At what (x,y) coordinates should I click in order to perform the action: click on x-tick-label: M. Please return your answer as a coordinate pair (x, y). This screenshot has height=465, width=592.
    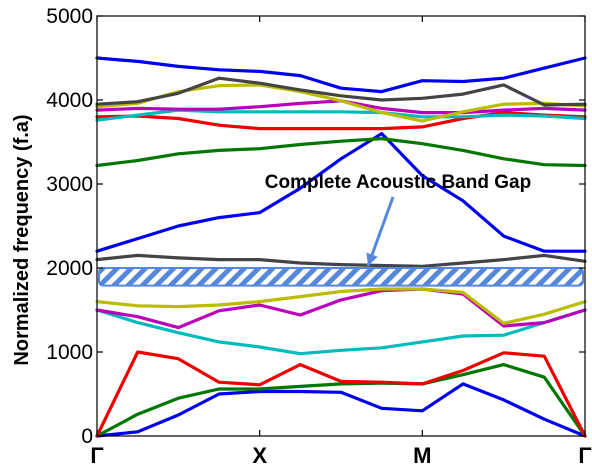
    Looking at the image, I should click on (422, 454).